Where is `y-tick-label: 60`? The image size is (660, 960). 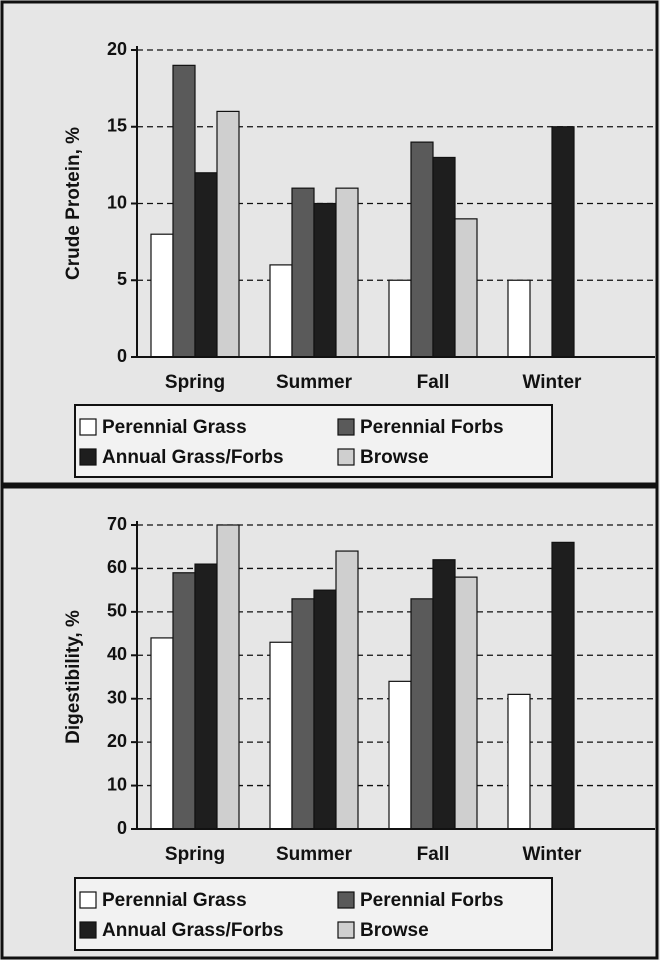
y-tick-label: 60 is located at coordinates (117, 567).